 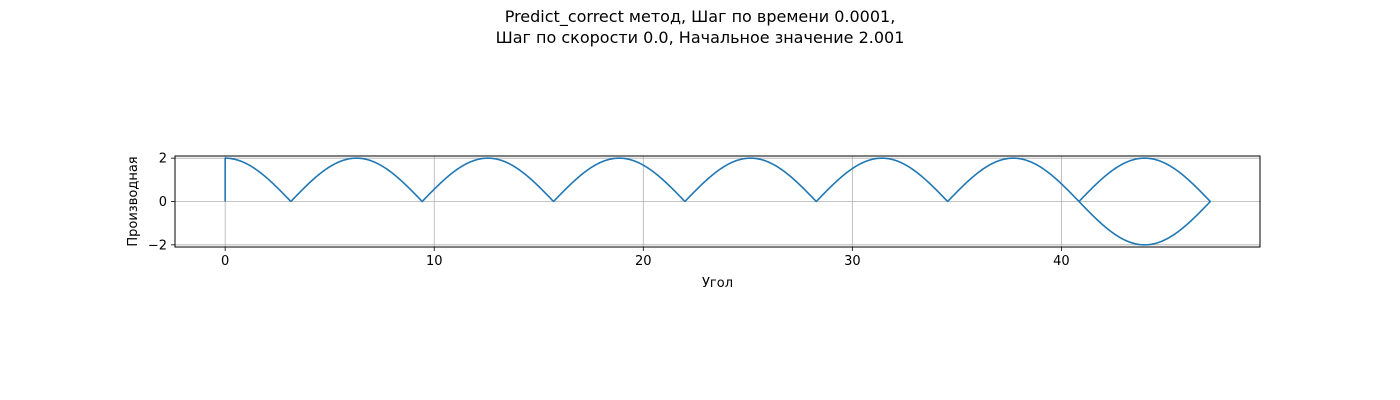 I want to click on y-axis-label: Производная, so click(x=133, y=201).